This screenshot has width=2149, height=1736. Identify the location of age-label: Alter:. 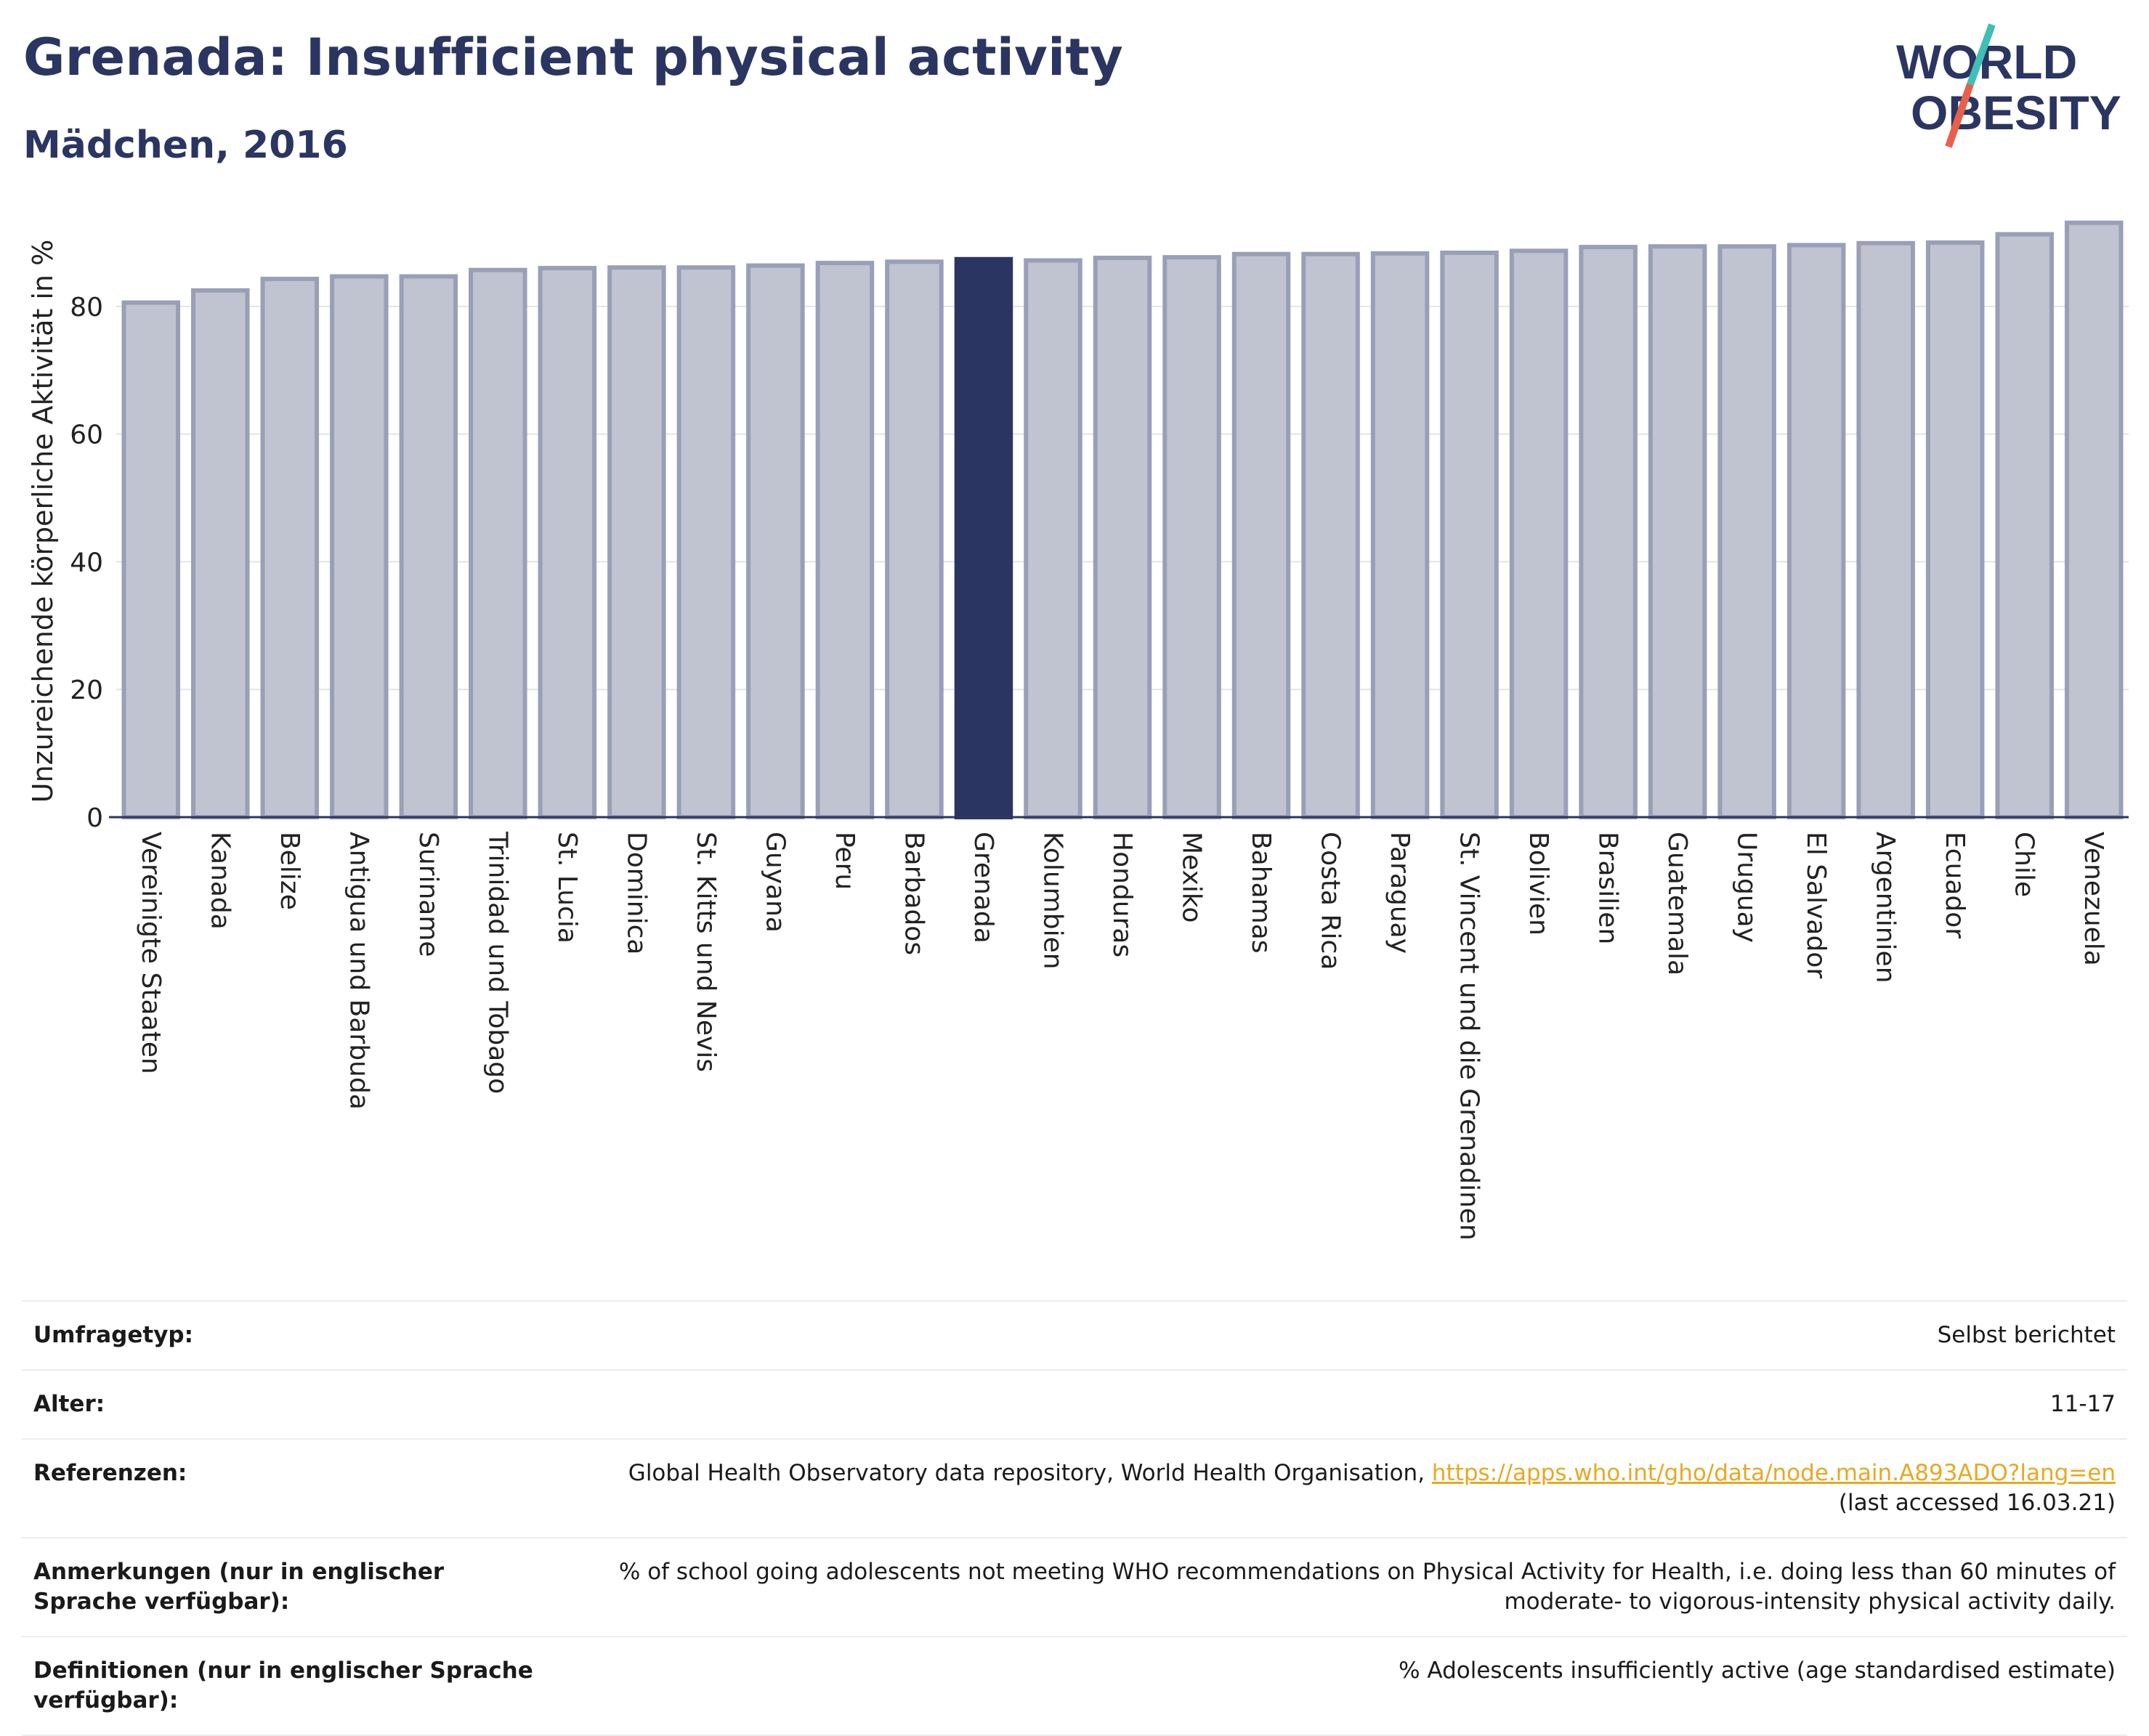
(69, 1404).